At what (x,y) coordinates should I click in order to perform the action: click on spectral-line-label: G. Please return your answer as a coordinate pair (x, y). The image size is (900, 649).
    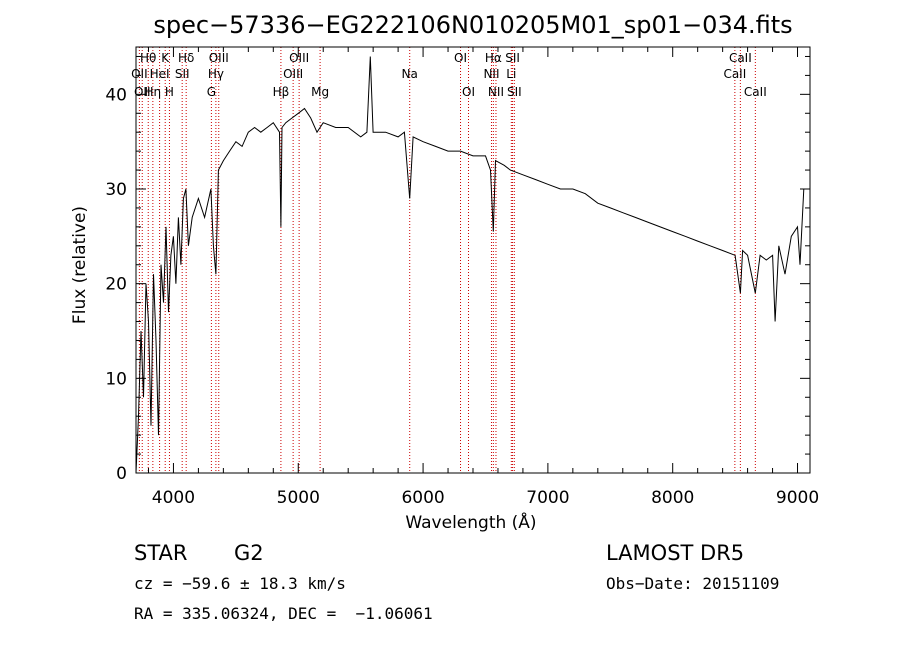
    Looking at the image, I should click on (211, 92).